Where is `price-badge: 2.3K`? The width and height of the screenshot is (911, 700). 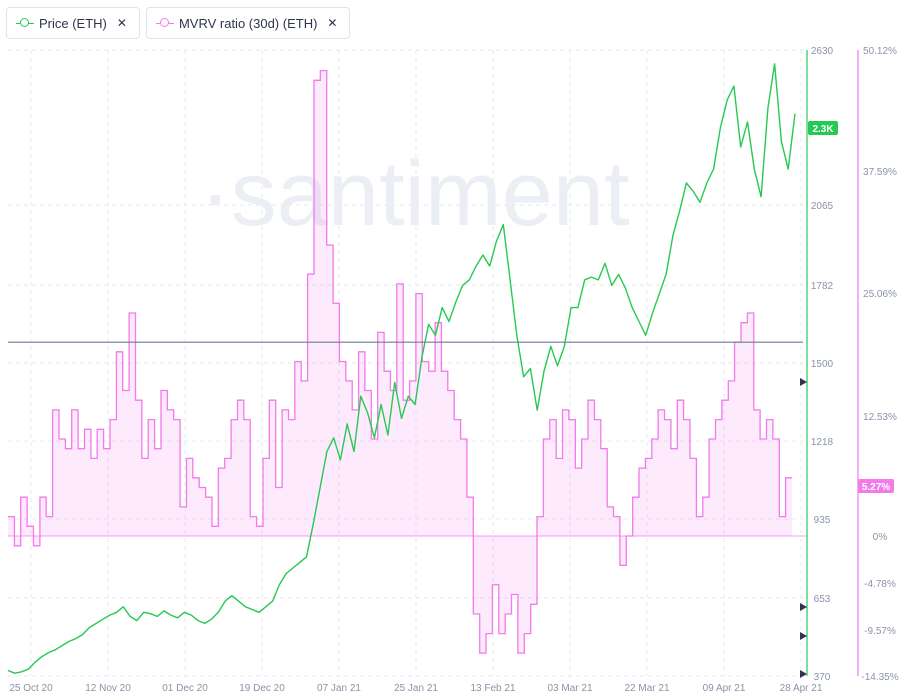 price-badge: 2.3K is located at coordinates (823, 129).